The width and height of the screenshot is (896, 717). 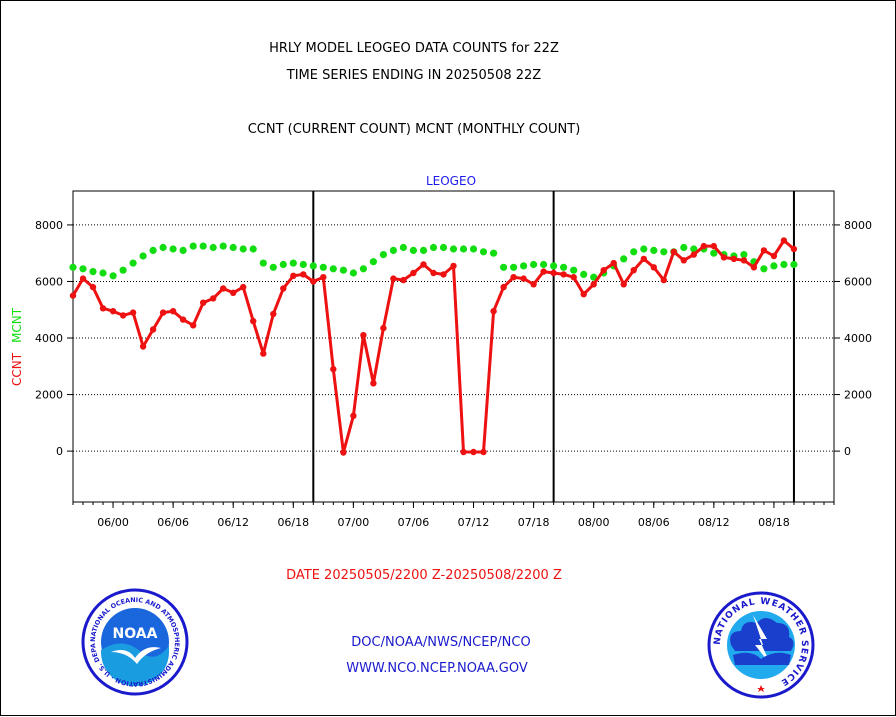 What do you see at coordinates (761, 645) in the screenshot?
I see `nws-logo: NATIONAL WEATHER SERVICE` at bounding box center [761, 645].